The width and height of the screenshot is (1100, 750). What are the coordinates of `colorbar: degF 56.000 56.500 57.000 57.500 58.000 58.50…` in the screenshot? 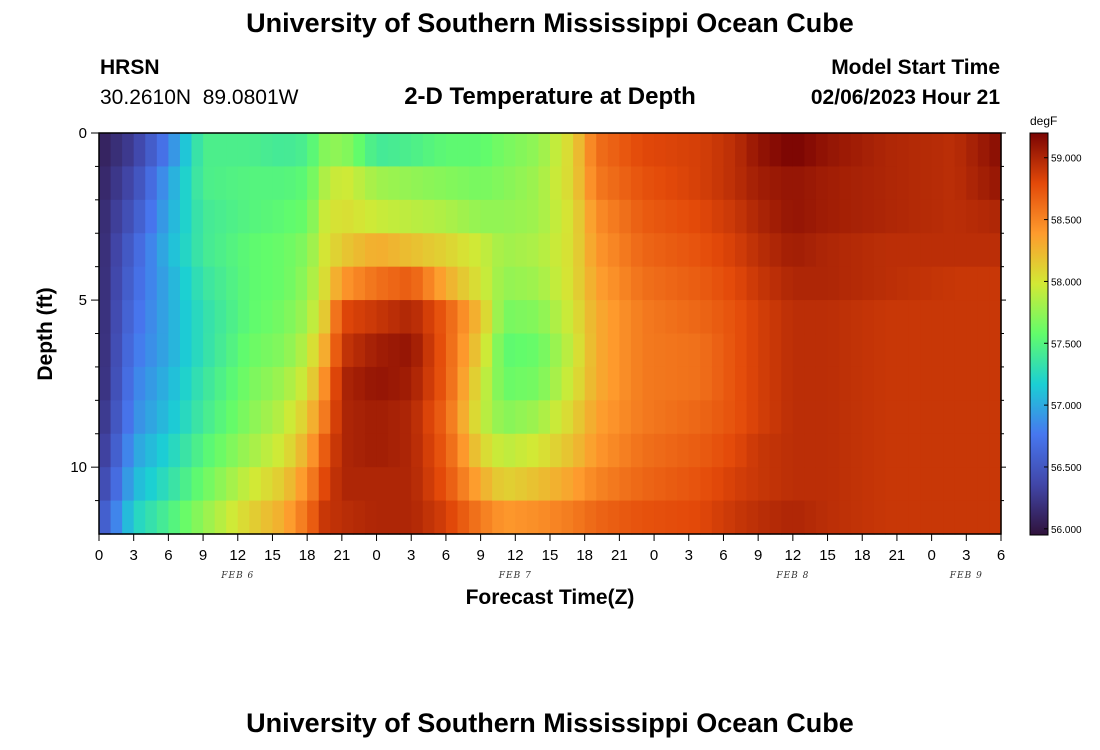 It's located at (1055, 325).